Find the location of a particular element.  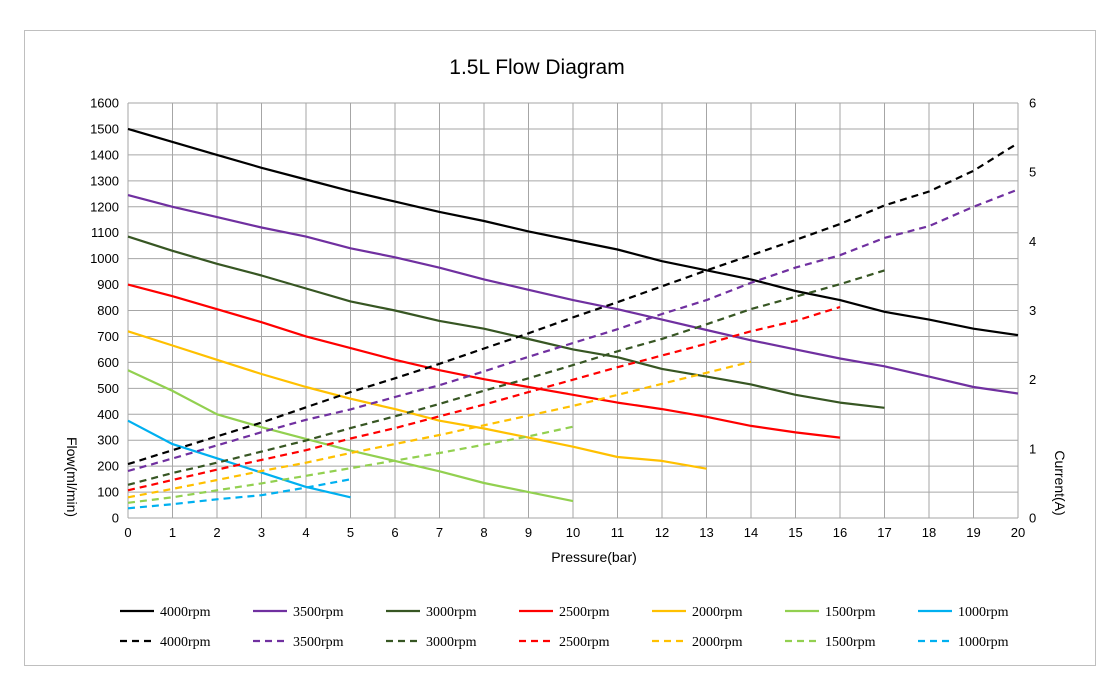

current-line-1000rpm is located at coordinates (239, 494).